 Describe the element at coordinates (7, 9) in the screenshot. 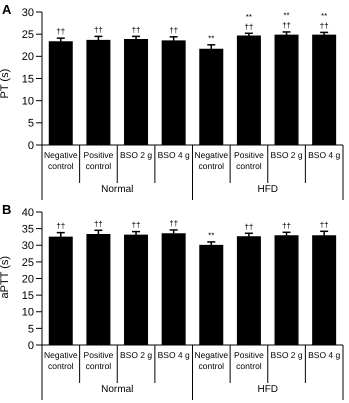

I see `chart-title: A` at that location.